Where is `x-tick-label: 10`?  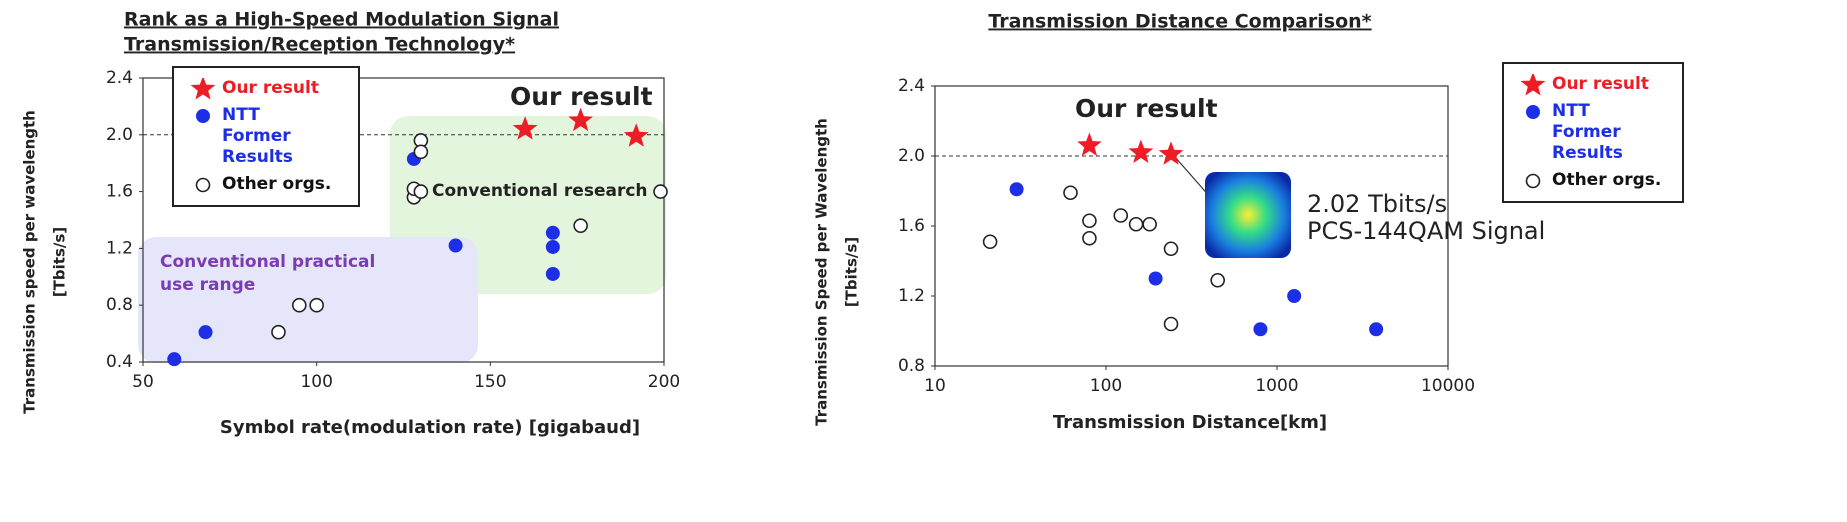
x-tick-label: 10 is located at coordinates (935, 386).